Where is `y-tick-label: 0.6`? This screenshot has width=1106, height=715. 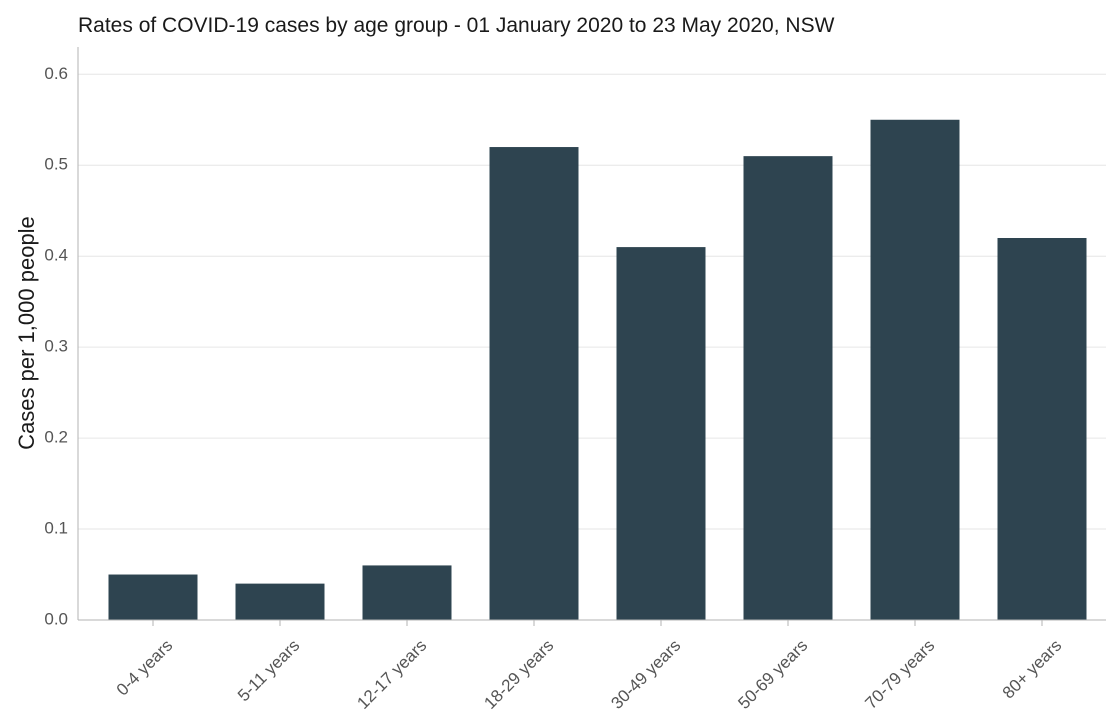
y-tick-label: 0.6 is located at coordinates (56, 73).